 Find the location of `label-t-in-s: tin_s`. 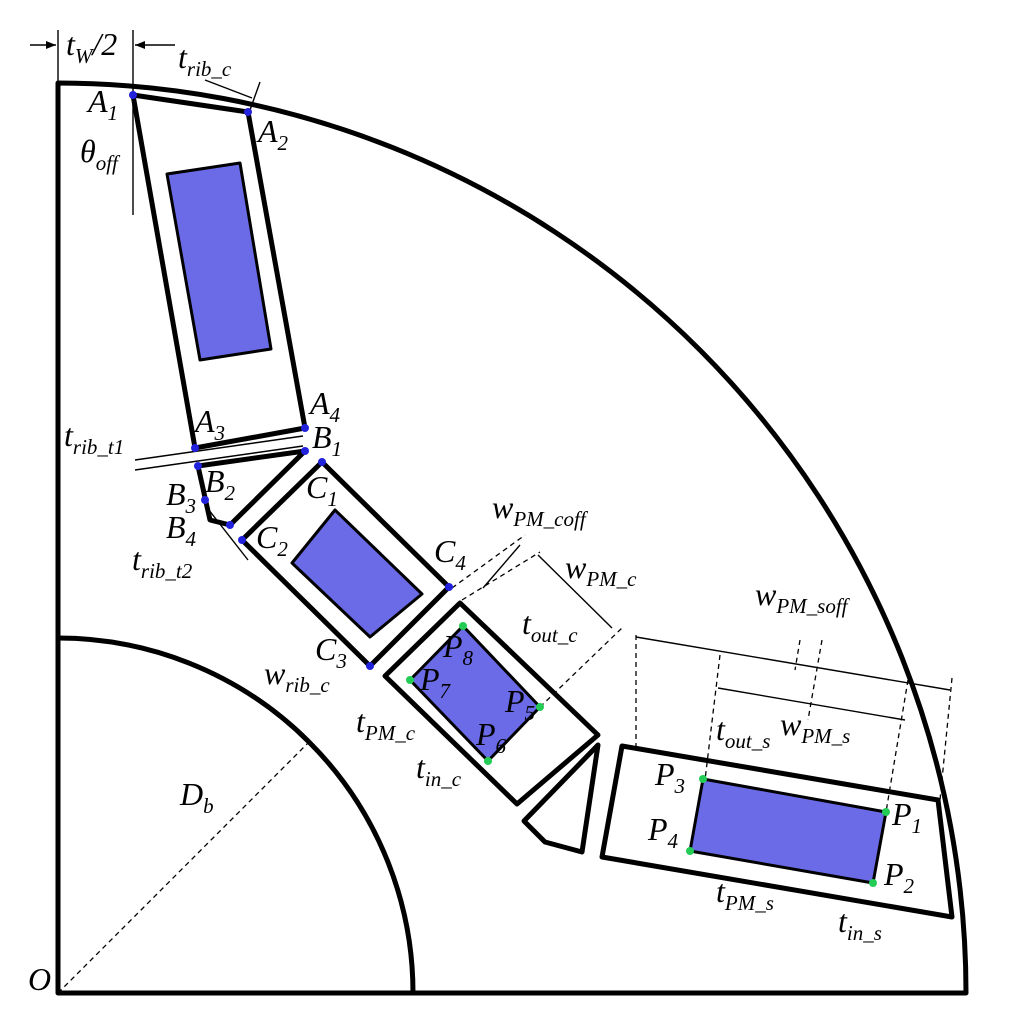

label-t-in-s: tin_s is located at coordinates (860, 924).